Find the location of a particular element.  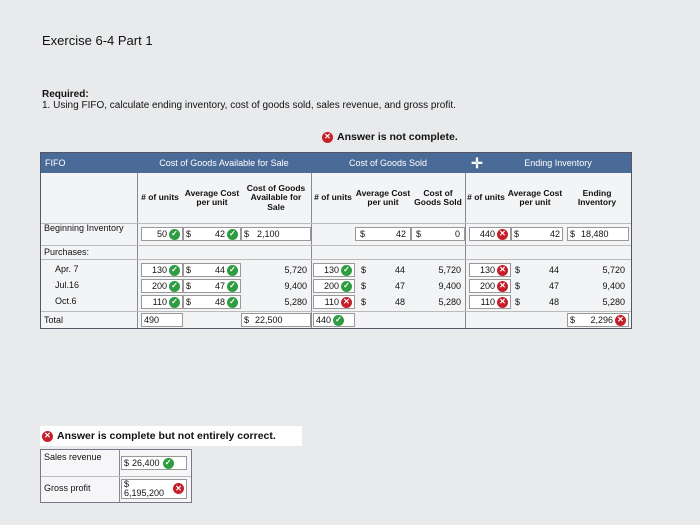

purchase-cost-input: $48 ✓ is located at coordinates (212, 302).